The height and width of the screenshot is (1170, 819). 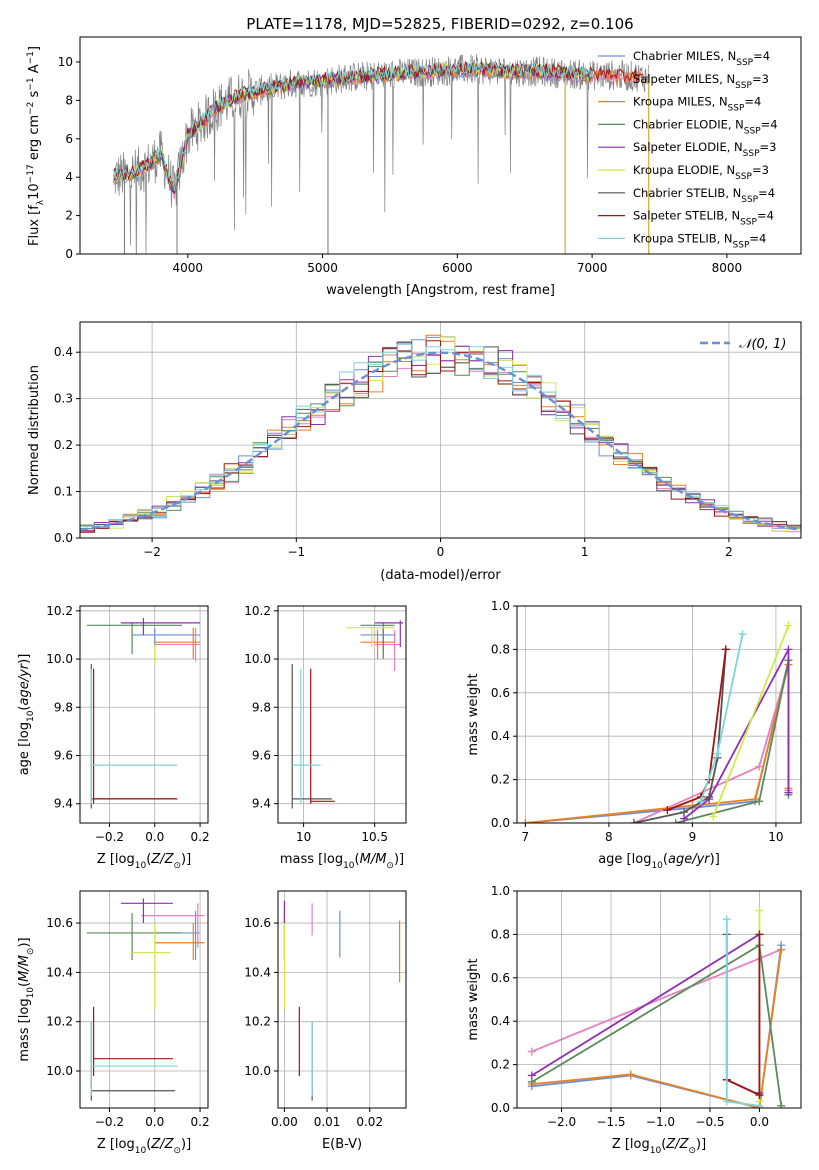 What do you see at coordinates (699, 240) in the screenshot?
I see `legend-label: Kroupa STELIB, NSSP=4` at bounding box center [699, 240].